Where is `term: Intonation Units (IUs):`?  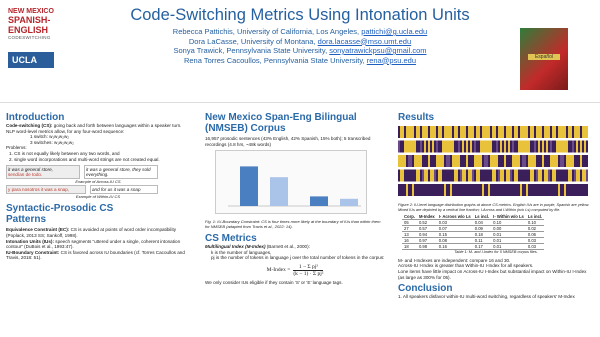 term: Intonation Units (IUs): is located at coordinates (30, 241).